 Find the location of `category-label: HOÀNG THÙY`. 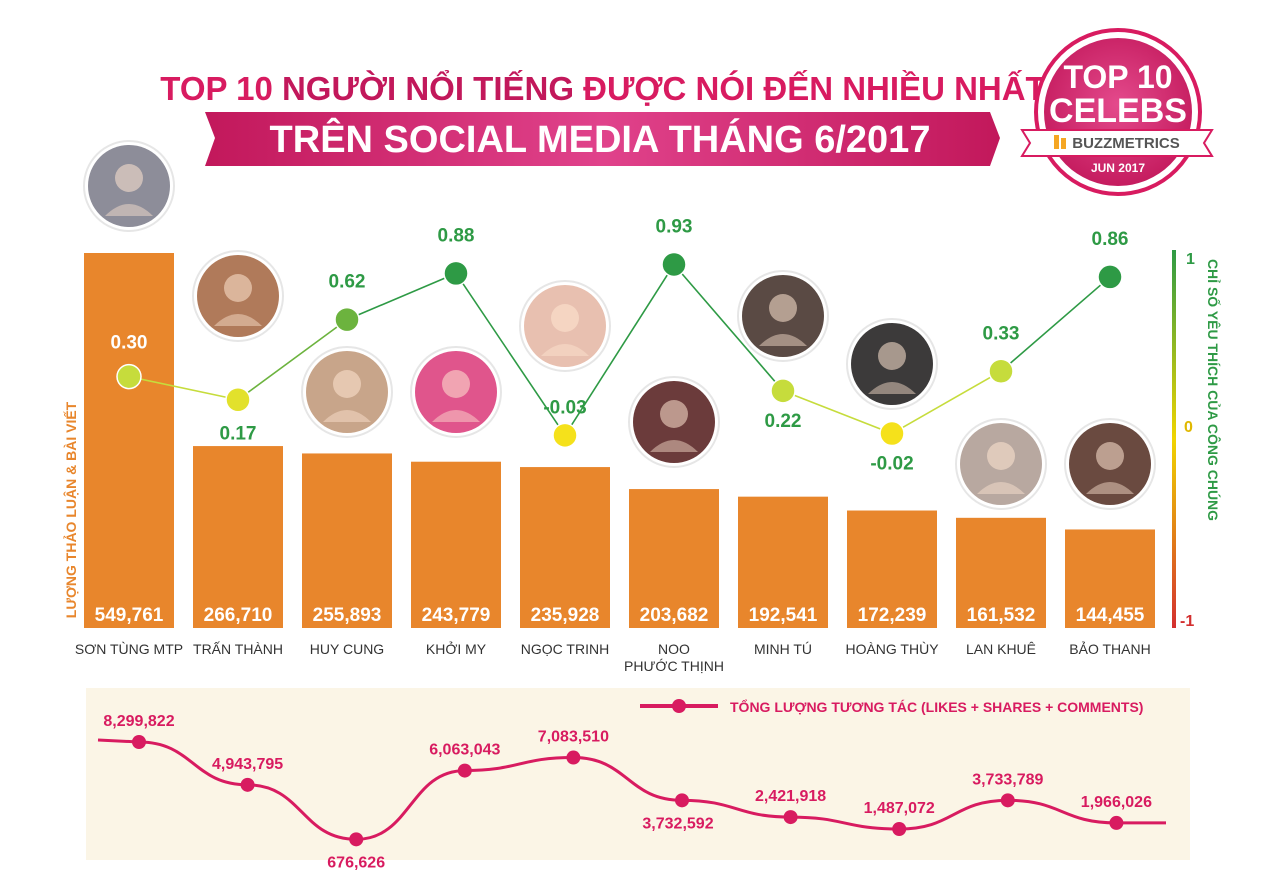

category-label: HOÀNG THÙY is located at coordinates (892, 649).